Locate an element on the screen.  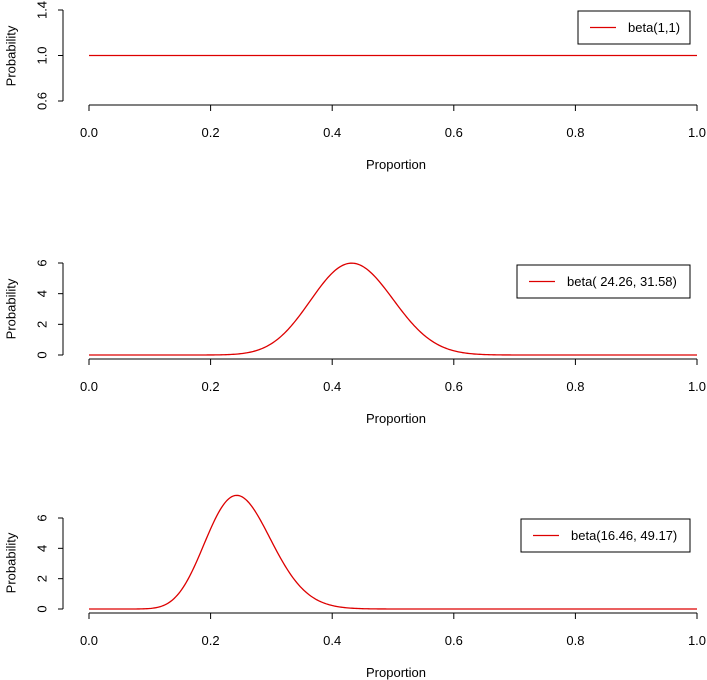
legend: beta(16.46, 49.17) is located at coordinates (605, 535).